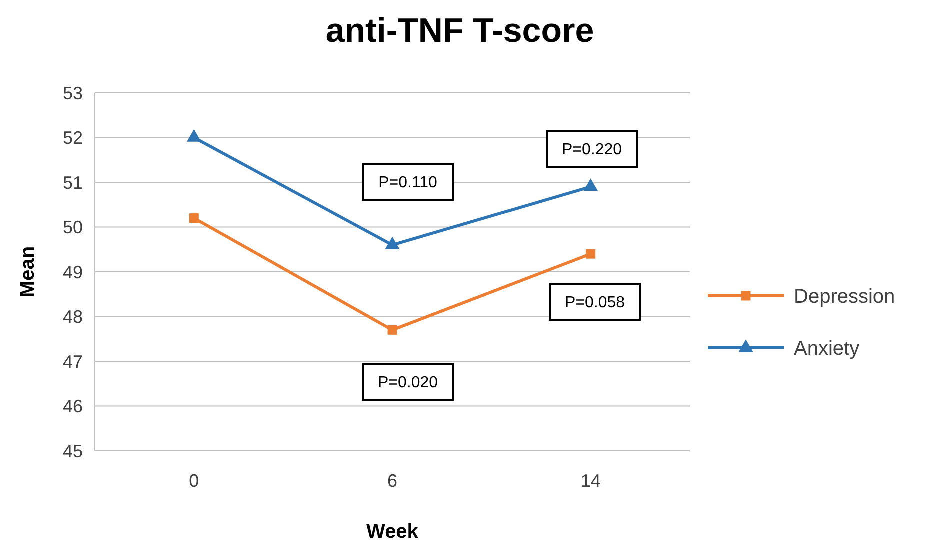 Image resolution: width=930 pixels, height=545 pixels. I want to click on y-tick-label: 47, so click(72, 362).